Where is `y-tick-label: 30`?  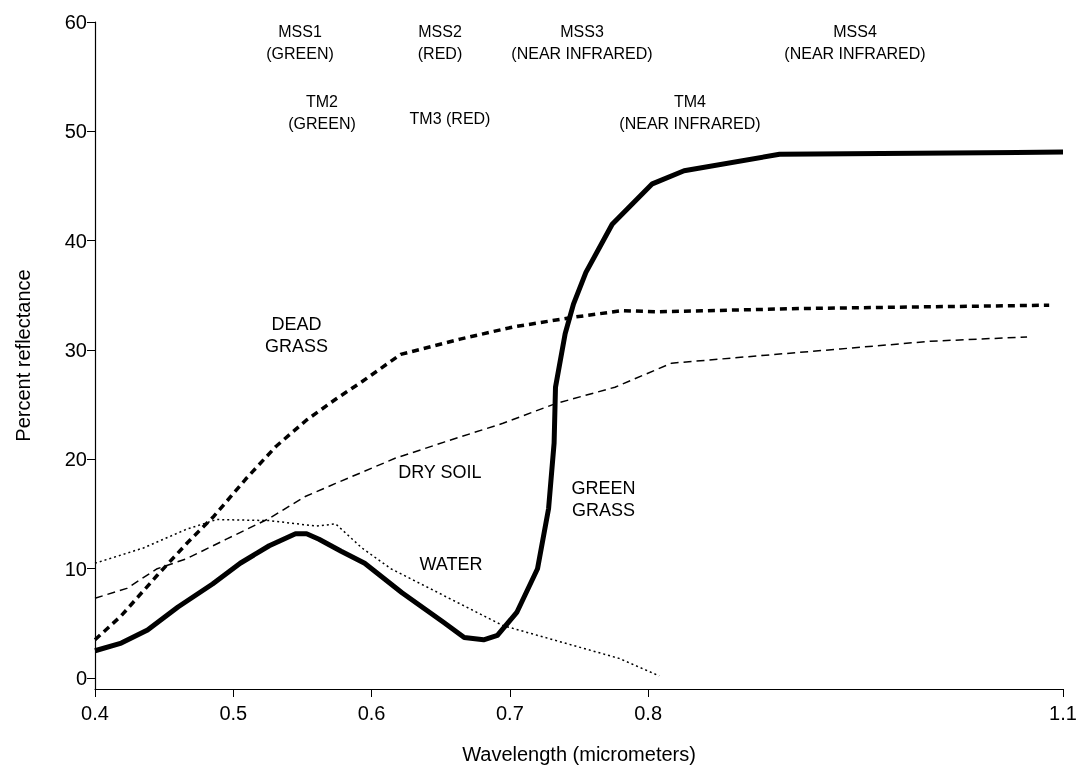
y-tick-label: 30 is located at coordinates (75, 350).